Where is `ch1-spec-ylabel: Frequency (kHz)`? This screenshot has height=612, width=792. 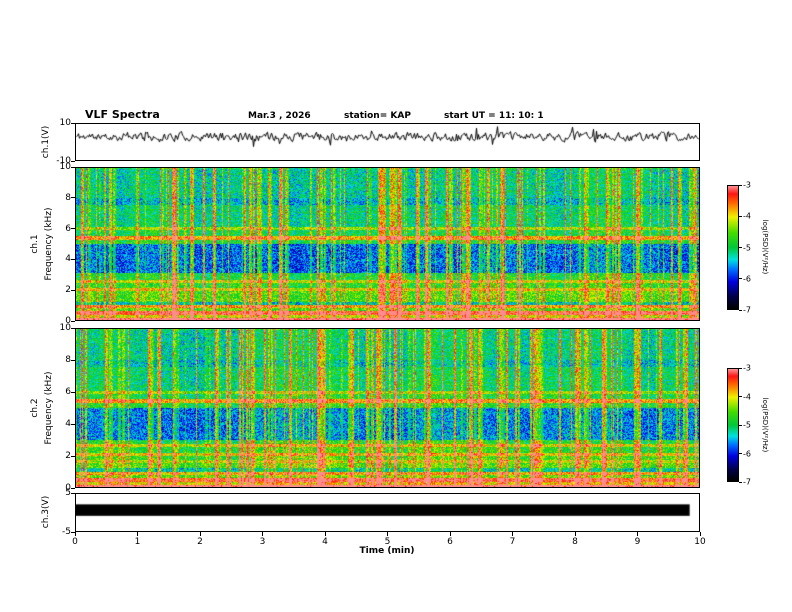 ch1-spec-ylabel: Frequency (kHz) is located at coordinates (49, 244).